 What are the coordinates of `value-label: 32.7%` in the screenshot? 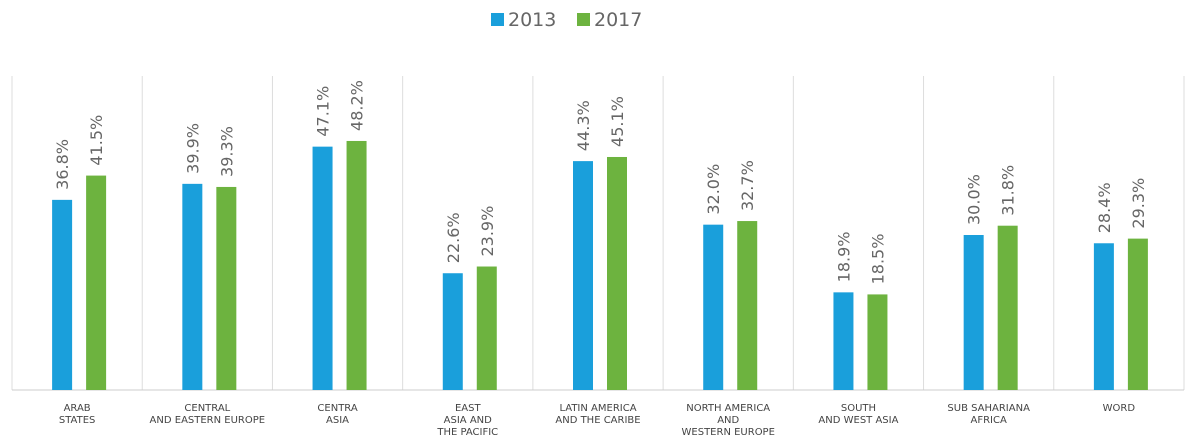 It's located at (747, 185).